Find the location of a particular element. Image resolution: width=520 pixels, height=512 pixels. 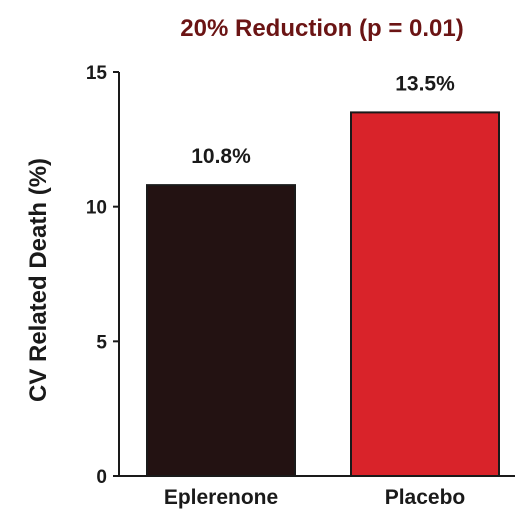

x-tick-label-eplerenone: Eplerenone is located at coordinates (221, 497).